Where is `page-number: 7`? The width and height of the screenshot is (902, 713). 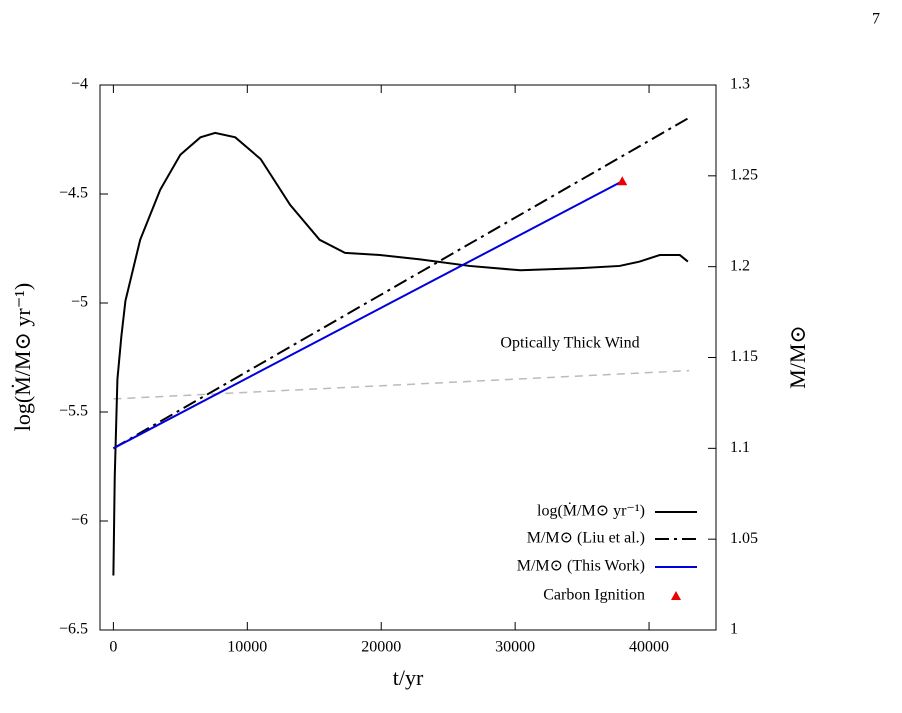
page-number: 7 is located at coordinates (876, 19).